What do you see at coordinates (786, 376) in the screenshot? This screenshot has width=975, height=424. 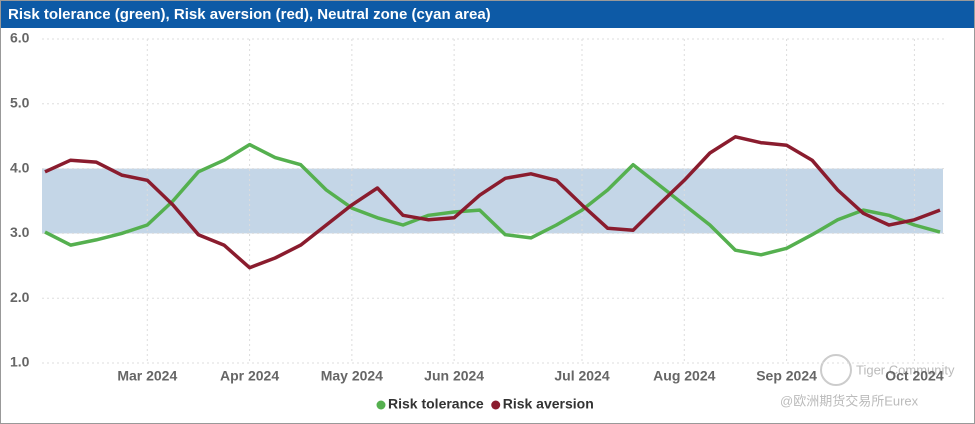 I see `x-tick-label: Sep 2024` at bounding box center [786, 376].